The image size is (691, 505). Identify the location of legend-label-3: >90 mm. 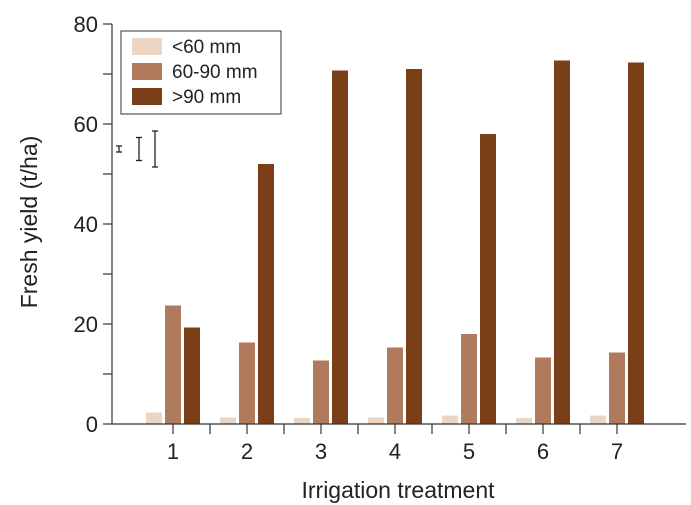
(206, 97).